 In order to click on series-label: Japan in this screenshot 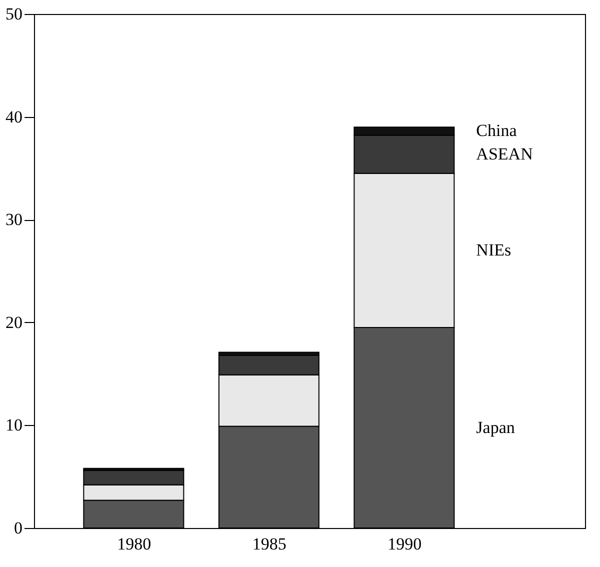, I will do `click(496, 427)`.